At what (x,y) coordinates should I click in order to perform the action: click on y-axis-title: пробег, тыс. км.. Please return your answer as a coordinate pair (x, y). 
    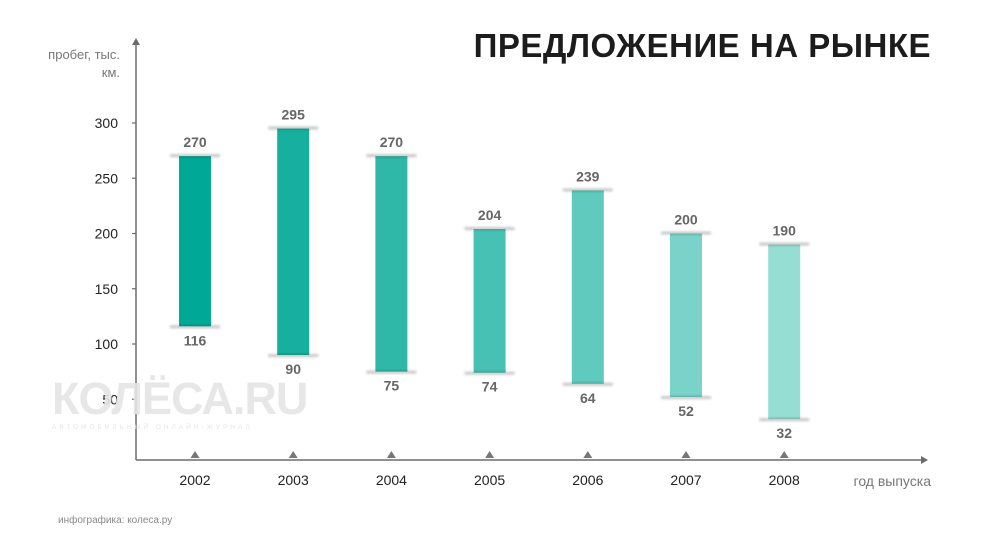
    Looking at the image, I should click on (84, 63).